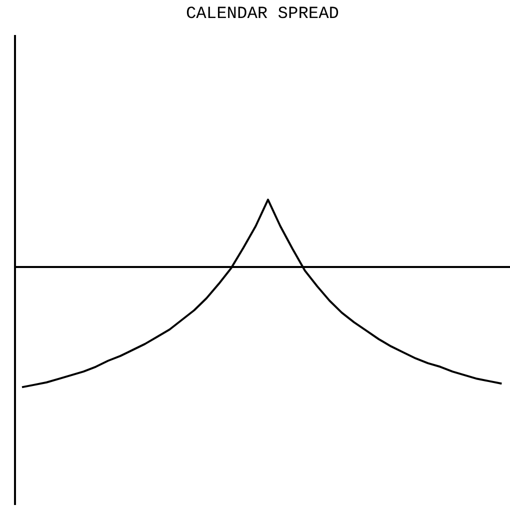 The height and width of the screenshot is (515, 510). What do you see at coordinates (263, 14) in the screenshot?
I see `chart-title: CALENDAR SPREAD` at bounding box center [263, 14].